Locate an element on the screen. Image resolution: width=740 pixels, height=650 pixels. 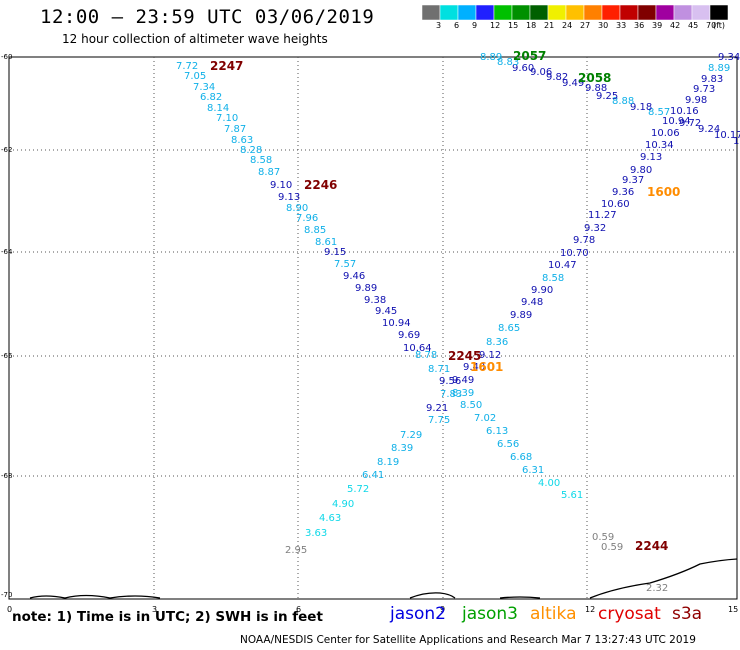
swh-value: 9.12 is located at coordinates (490, 355).